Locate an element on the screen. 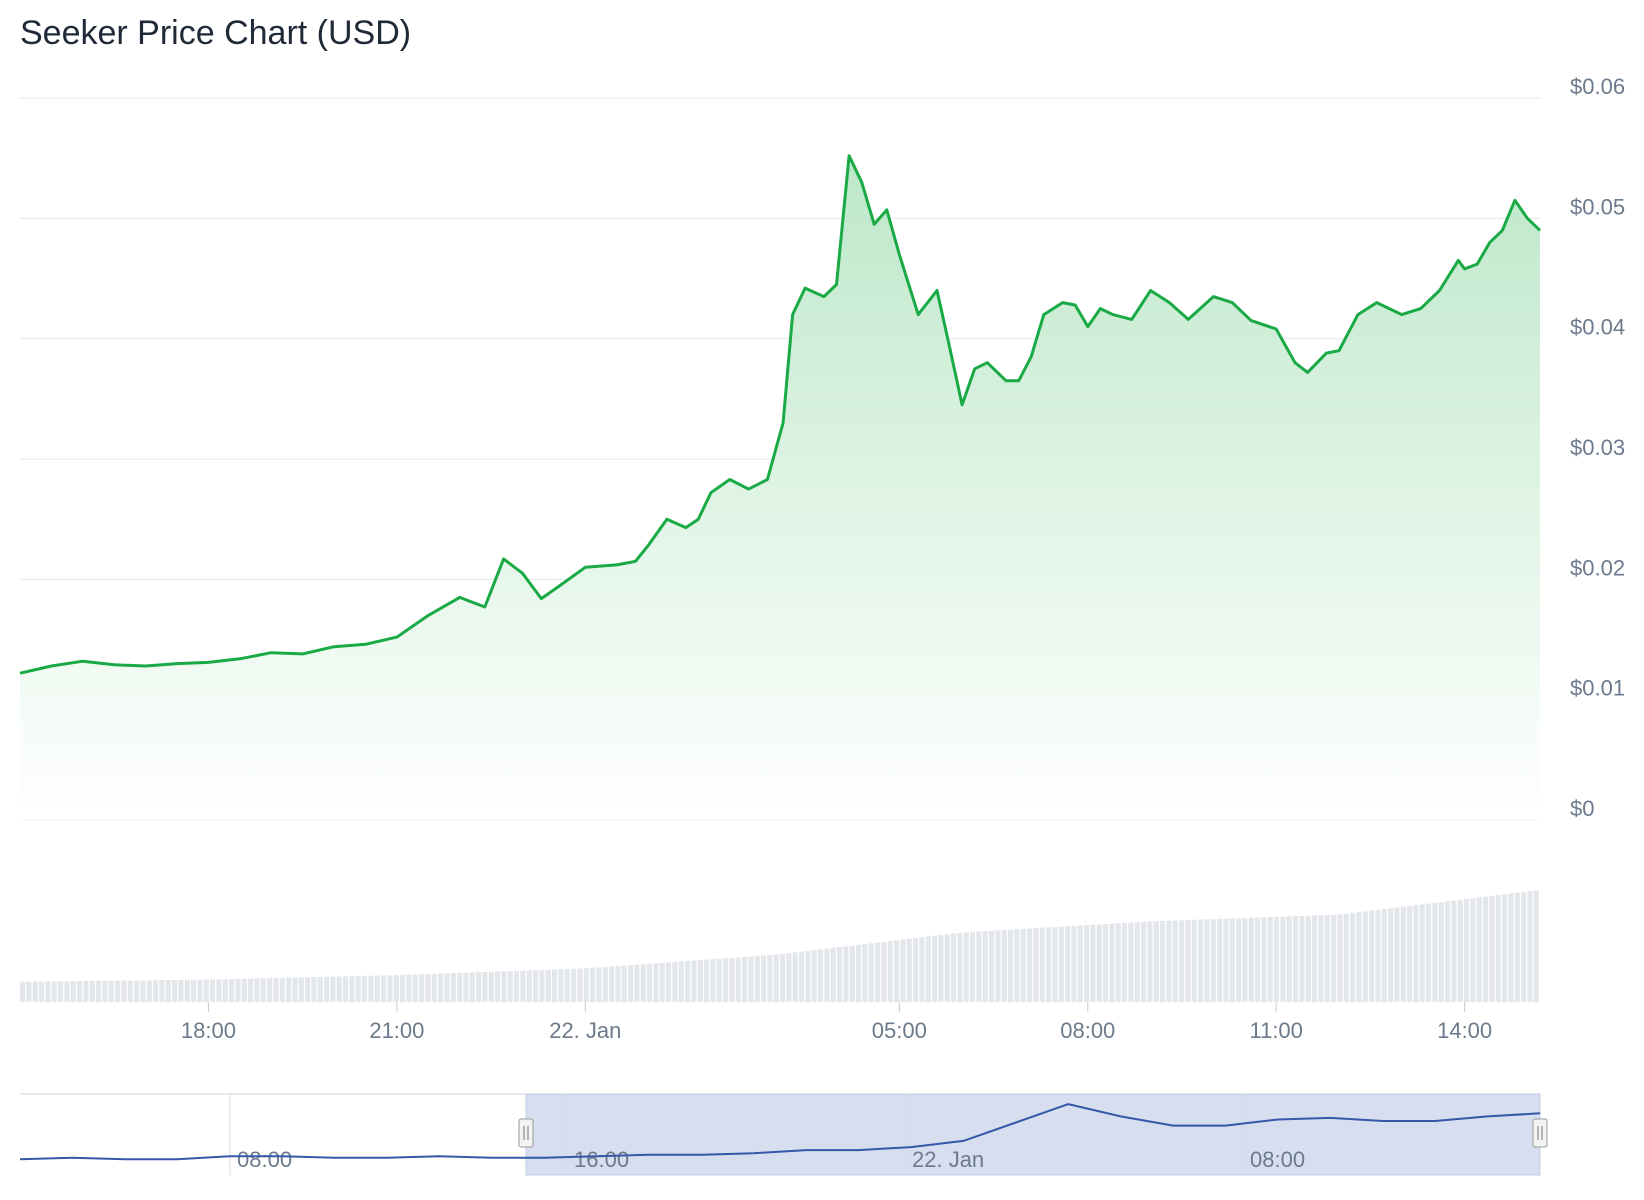 This screenshot has width=1644, height=1200. navigator-left-handle is located at coordinates (526, 1133).